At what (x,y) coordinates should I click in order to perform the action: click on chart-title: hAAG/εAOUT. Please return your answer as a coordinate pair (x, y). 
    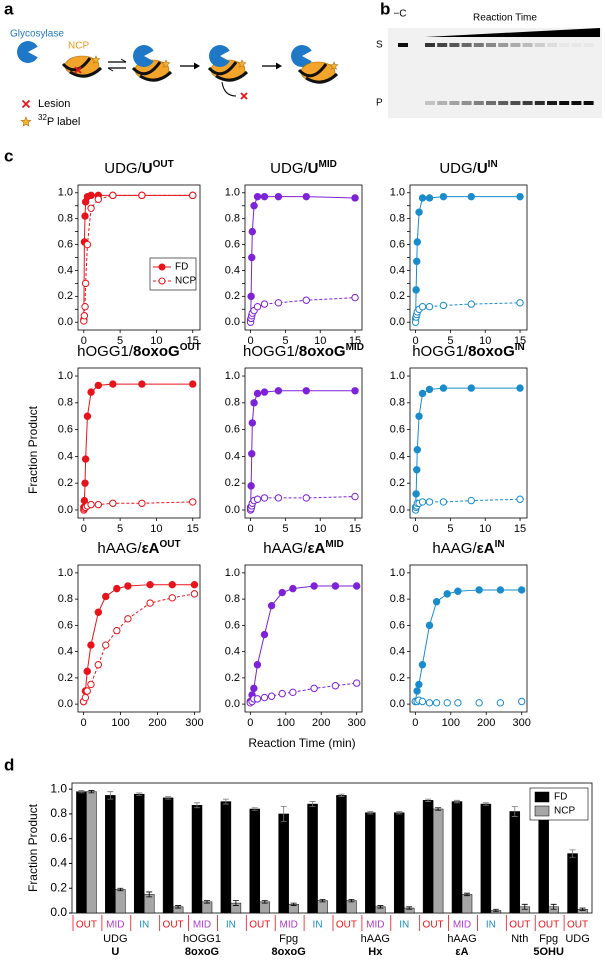
    Looking at the image, I should click on (138, 548).